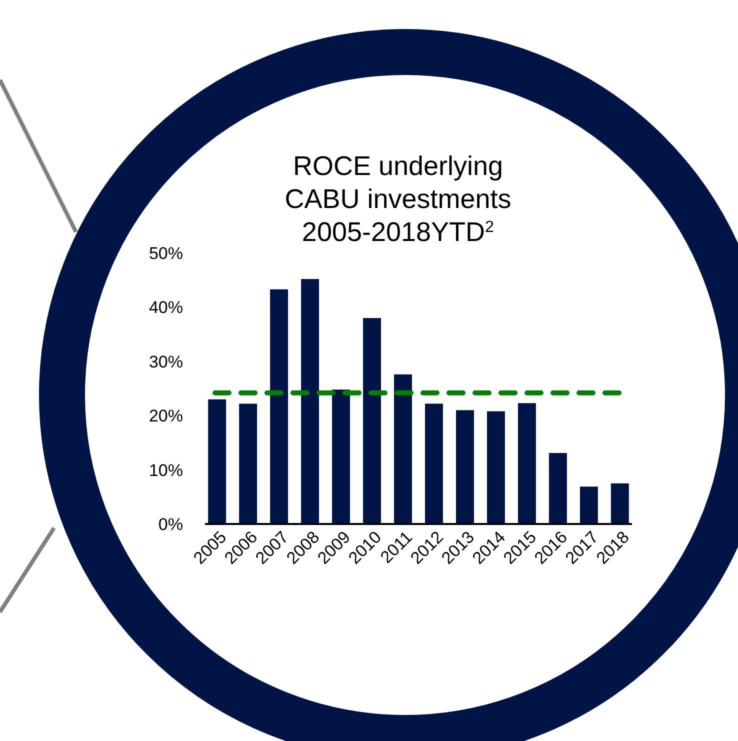 The width and height of the screenshot is (738, 741). What do you see at coordinates (165, 253) in the screenshot?
I see `y-tick-label: 50%` at bounding box center [165, 253].